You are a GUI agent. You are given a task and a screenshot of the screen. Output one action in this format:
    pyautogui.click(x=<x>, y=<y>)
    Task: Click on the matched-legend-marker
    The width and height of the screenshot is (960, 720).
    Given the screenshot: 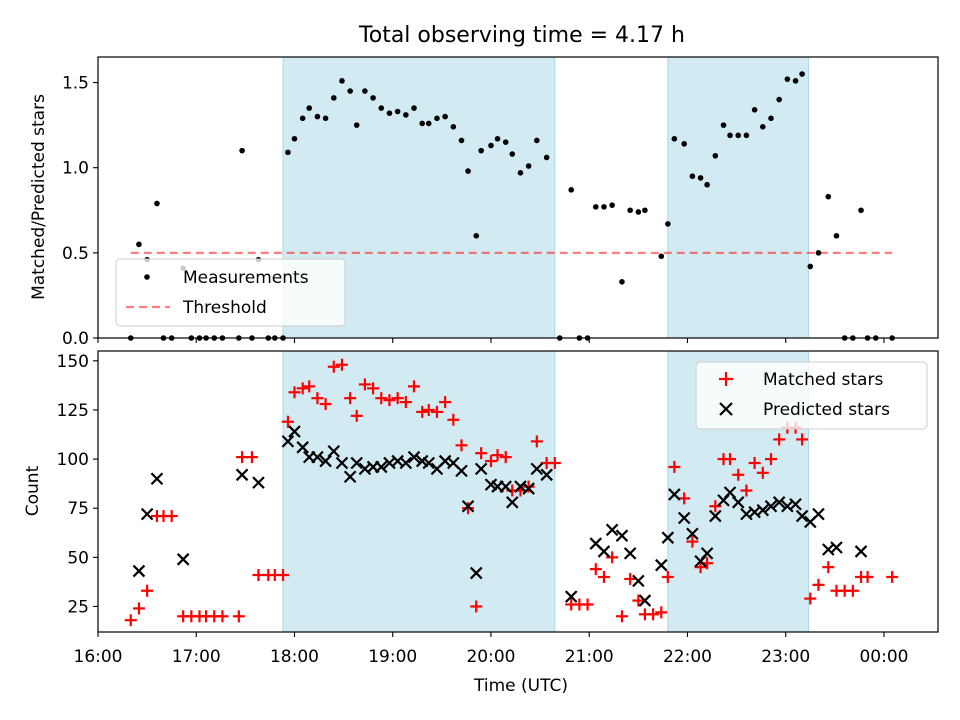 What is the action you would take?
    pyautogui.click(x=726, y=379)
    